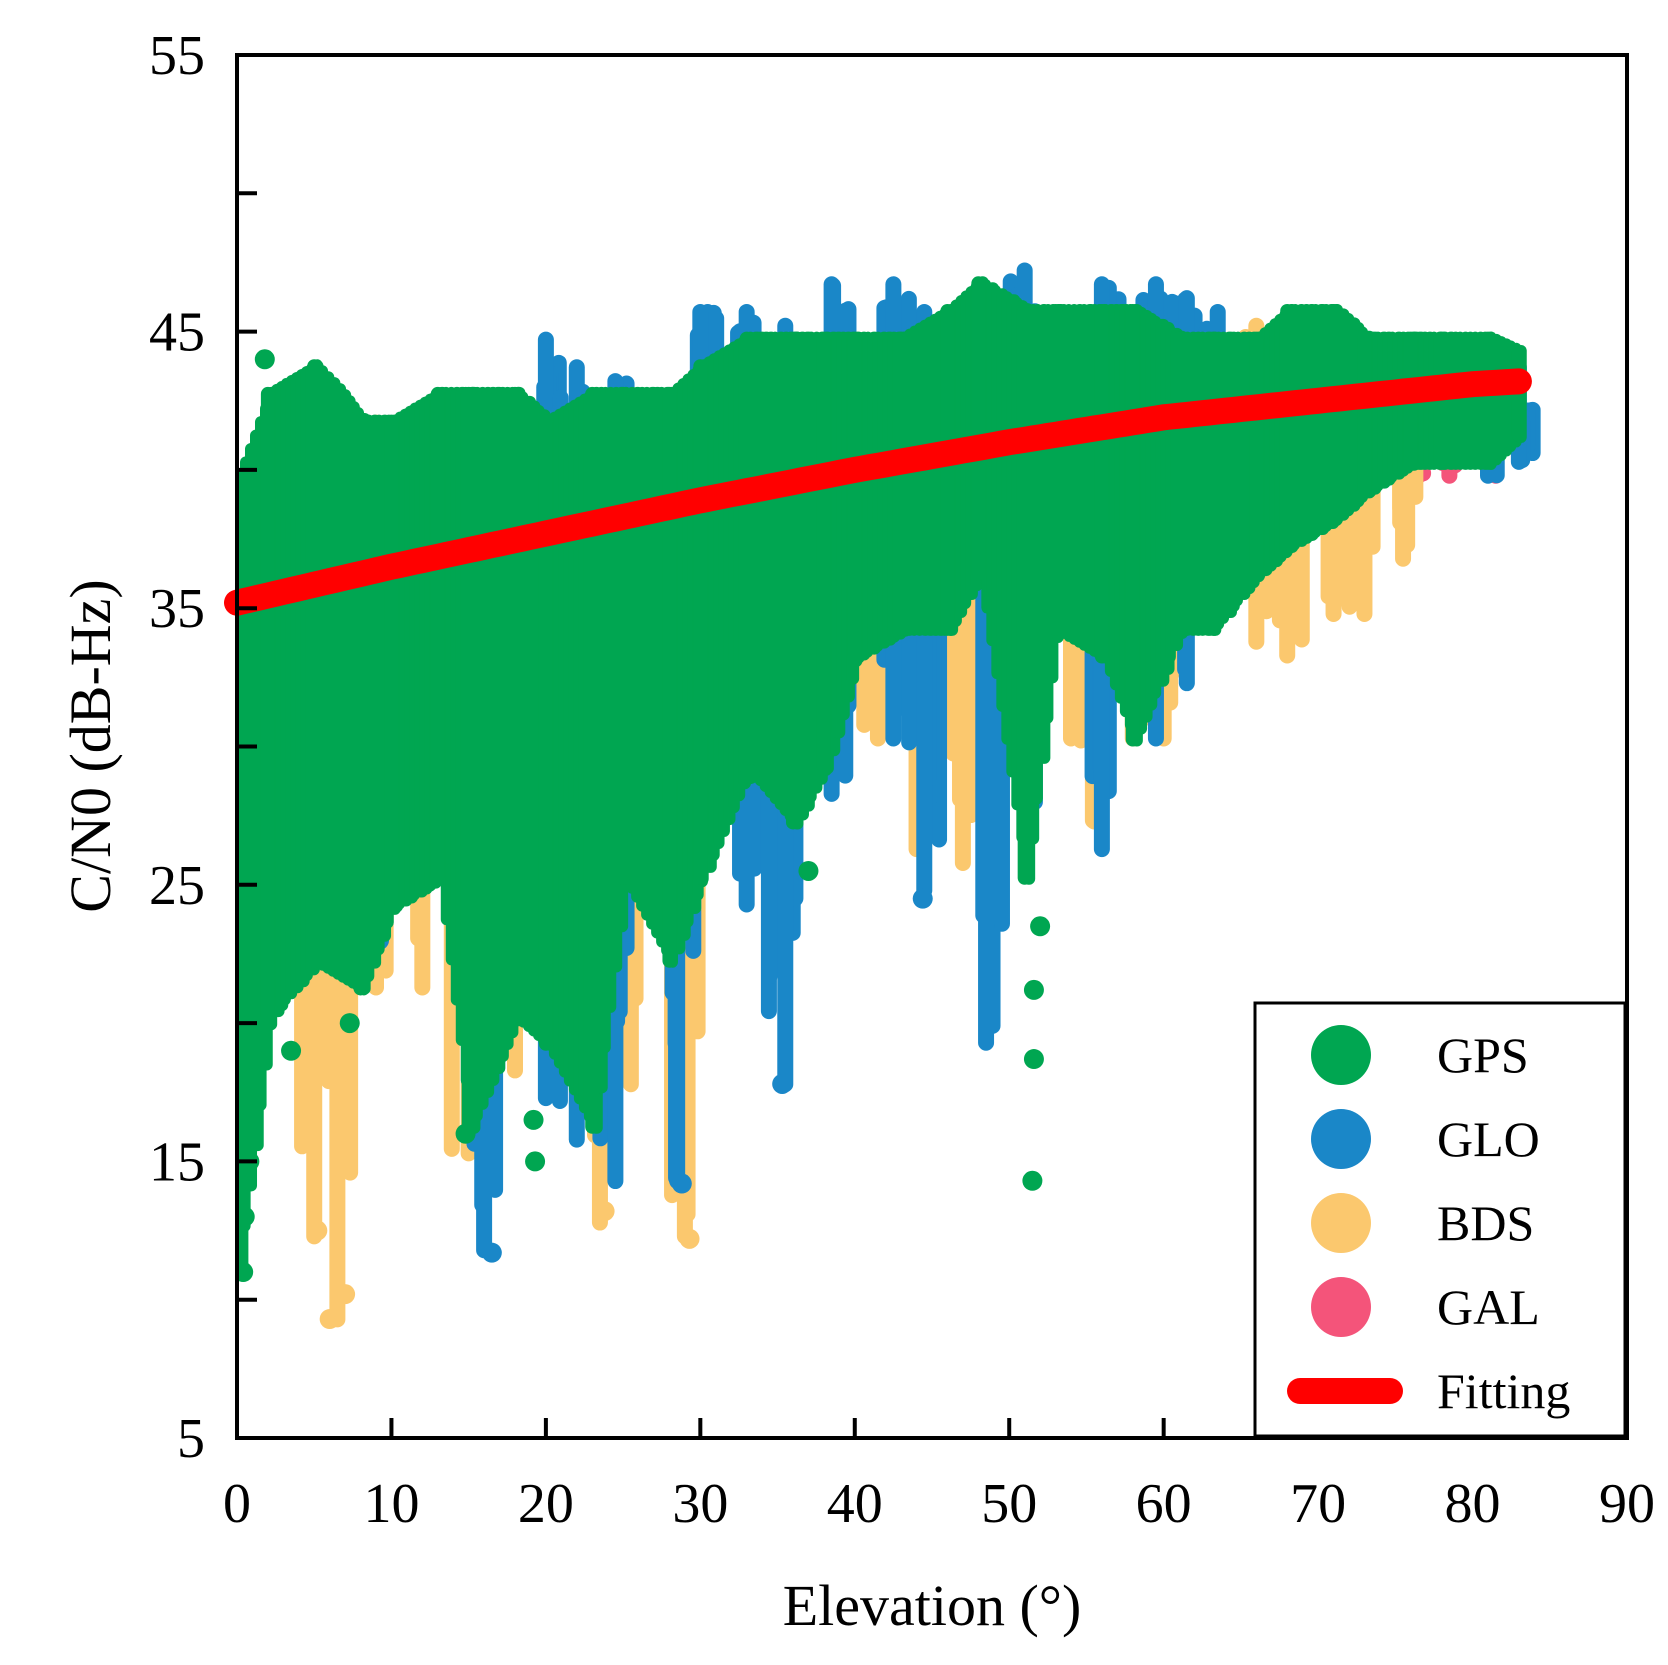 The image size is (1668, 1665). What do you see at coordinates (228, 778) in the screenshot?
I see `bds-streak` at bounding box center [228, 778].